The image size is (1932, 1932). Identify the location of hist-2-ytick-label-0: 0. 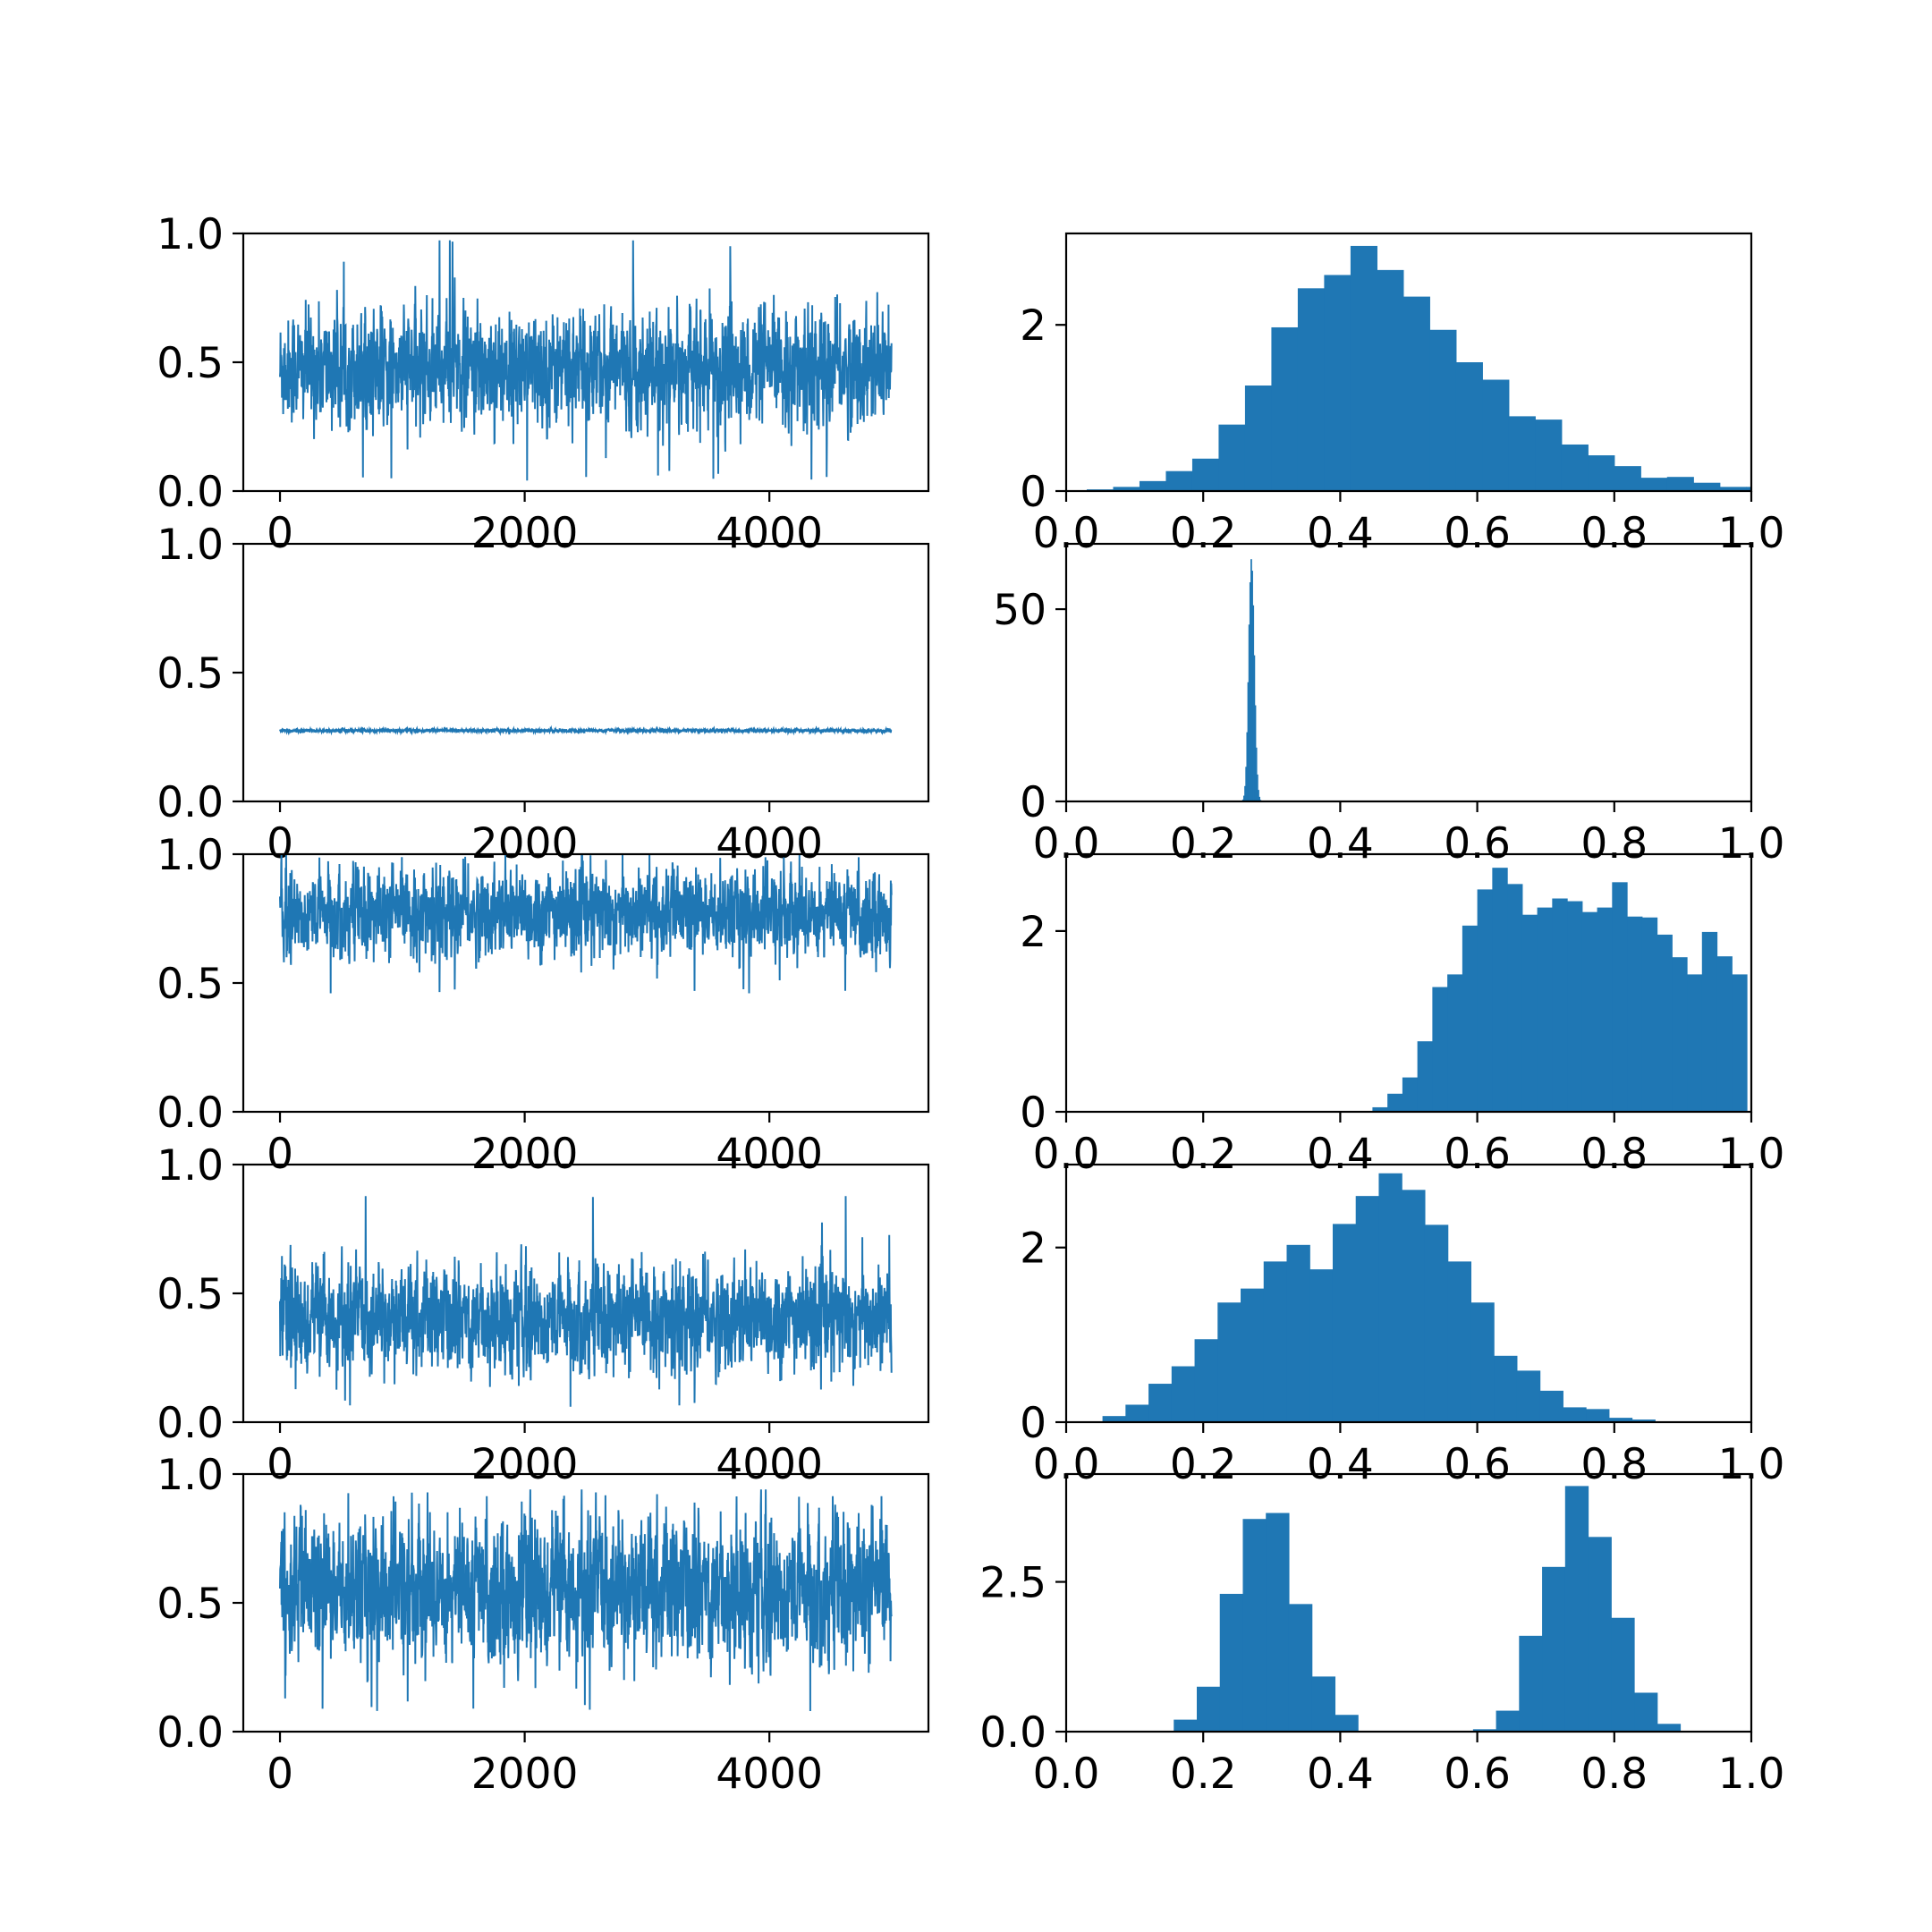
(1033, 802).